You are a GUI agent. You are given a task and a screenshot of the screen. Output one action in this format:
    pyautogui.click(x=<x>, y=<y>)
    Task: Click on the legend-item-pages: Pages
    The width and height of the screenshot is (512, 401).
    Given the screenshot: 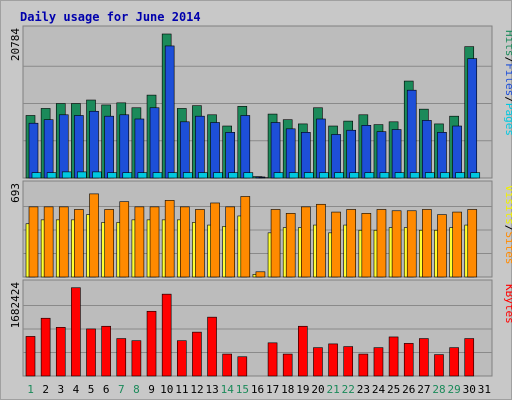 What is the action you would take?
    pyautogui.click(x=507, y=119)
    